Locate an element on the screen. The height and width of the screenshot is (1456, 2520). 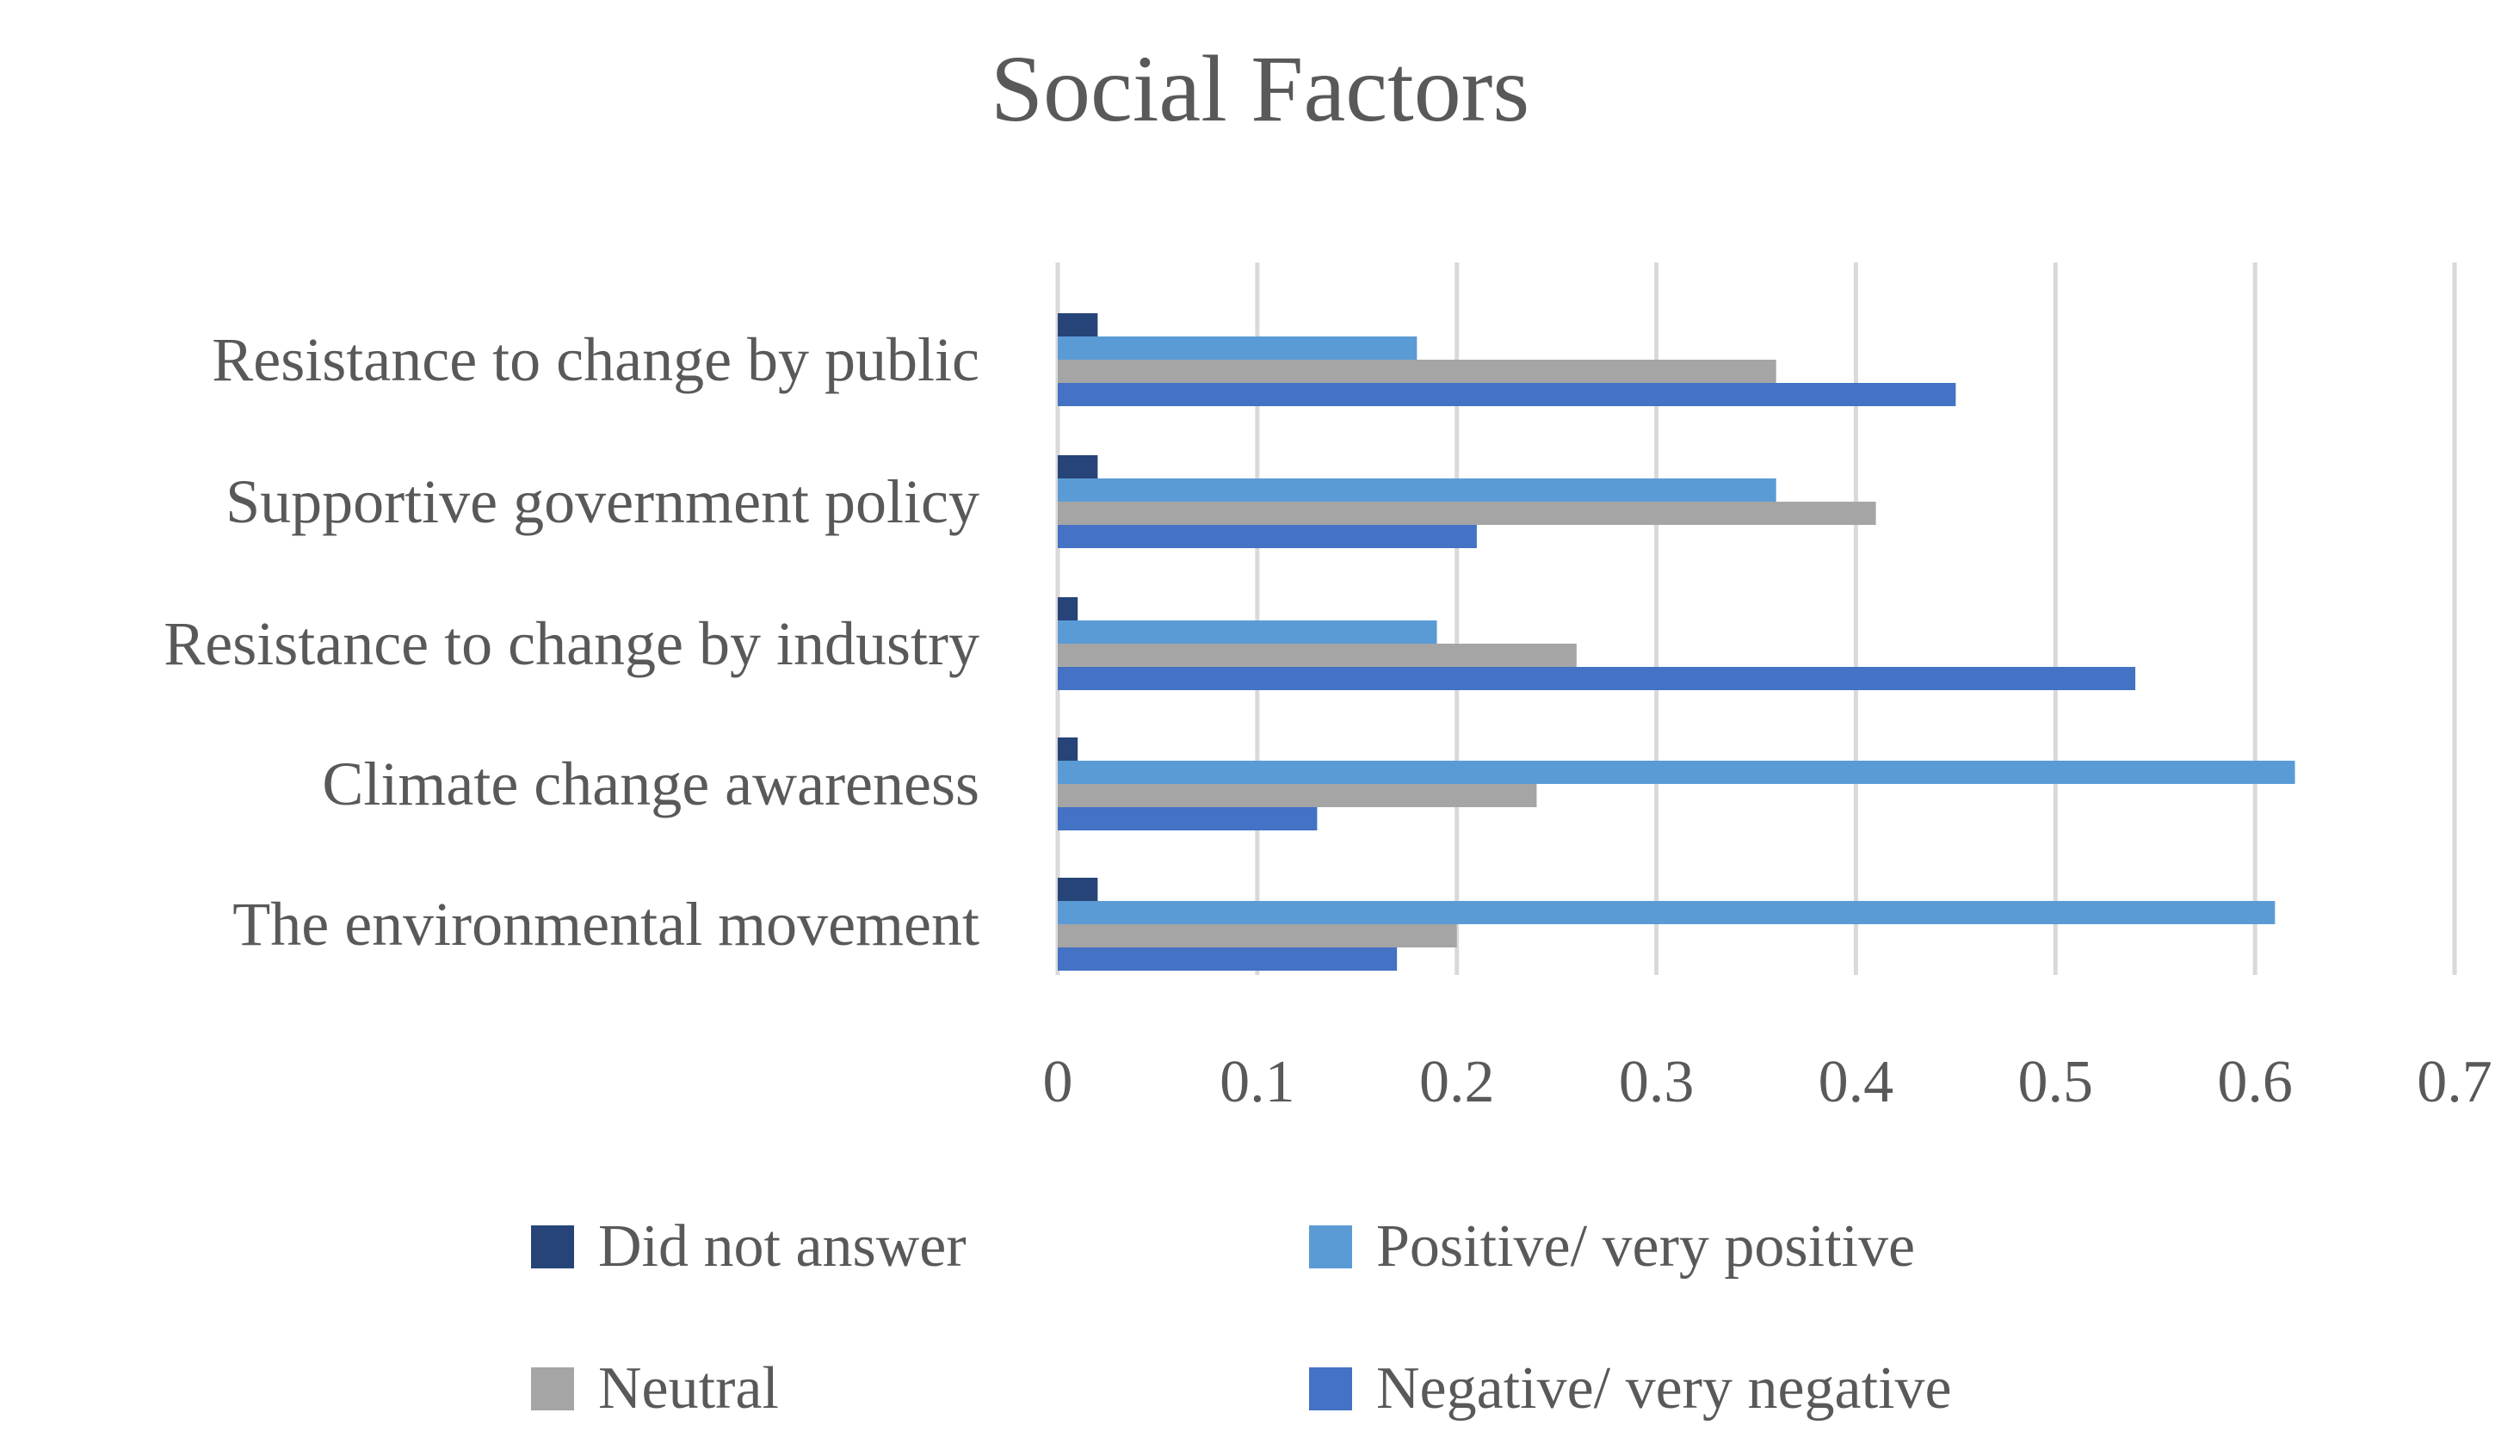
bar-positive-very-positive-the-environmental-movement is located at coordinates (1667, 912).